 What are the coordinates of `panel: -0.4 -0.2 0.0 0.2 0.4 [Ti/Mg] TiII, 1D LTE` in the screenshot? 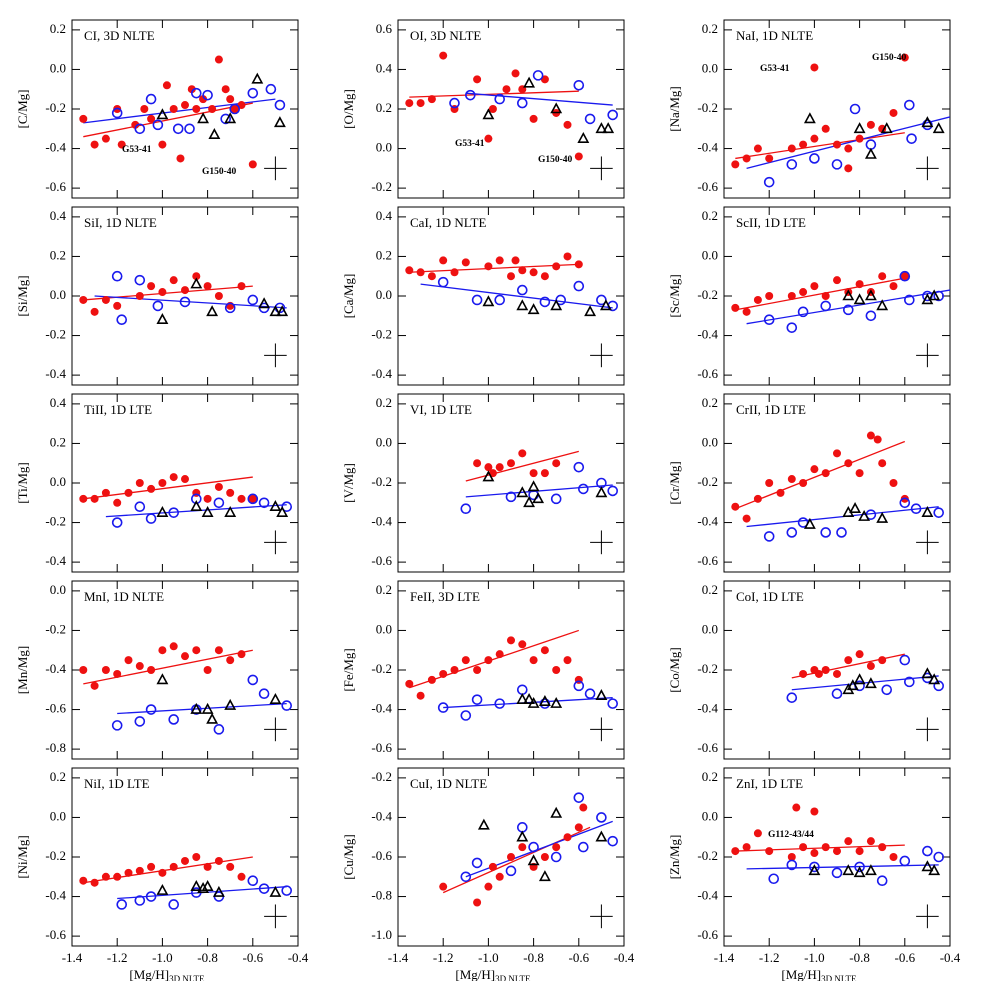 It's located at (157, 483).